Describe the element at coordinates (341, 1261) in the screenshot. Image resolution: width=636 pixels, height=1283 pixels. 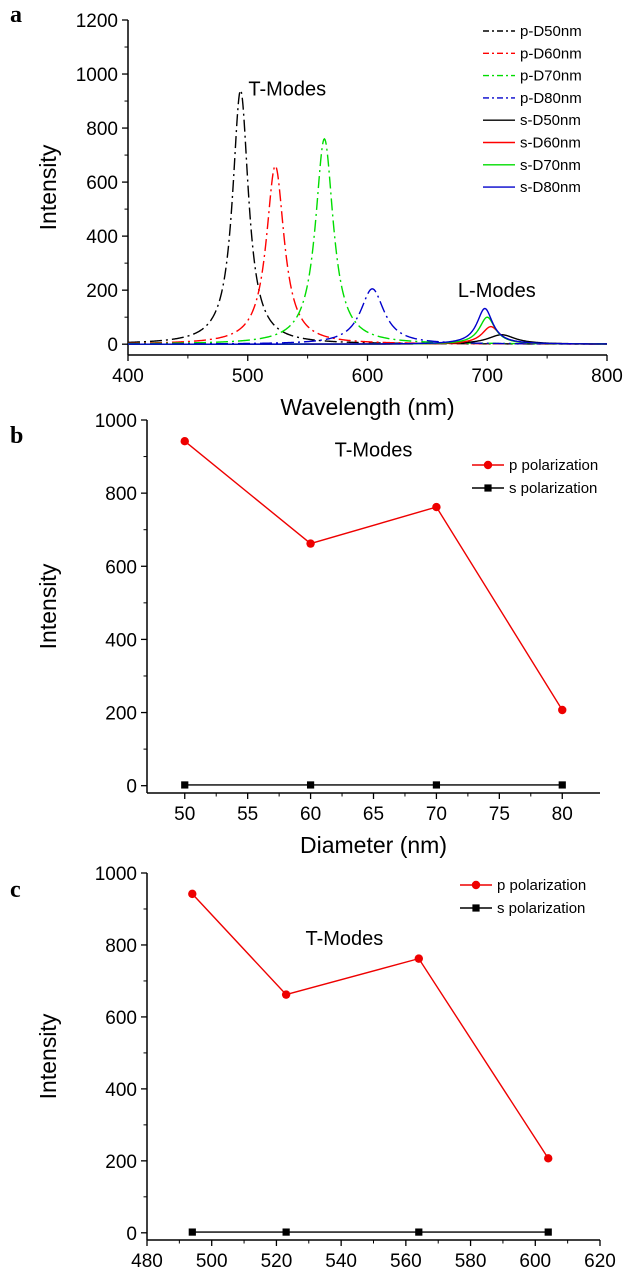
I see `x-tick-label: 540` at that location.